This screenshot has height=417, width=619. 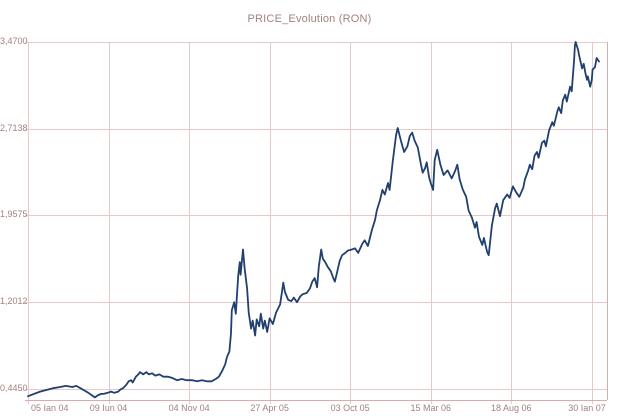 What do you see at coordinates (50, 408) in the screenshot?
I see `x-tick-label: 05 Ian 04` at bounding box center [50, 408].